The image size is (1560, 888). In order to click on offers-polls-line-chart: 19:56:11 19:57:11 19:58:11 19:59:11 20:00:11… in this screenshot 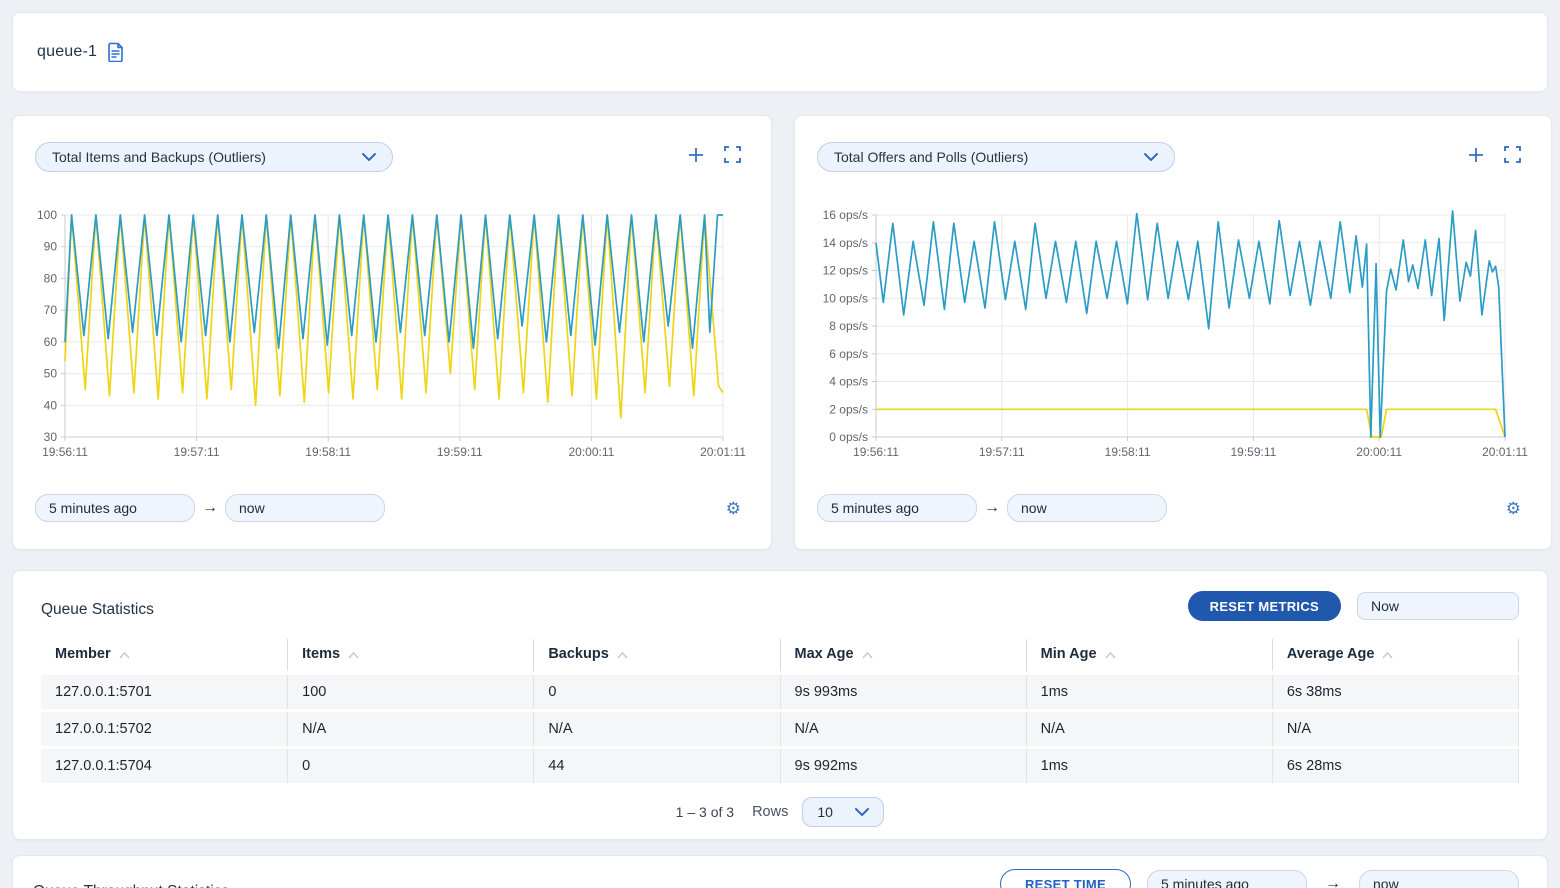, I will do `click(1176, 333)`.